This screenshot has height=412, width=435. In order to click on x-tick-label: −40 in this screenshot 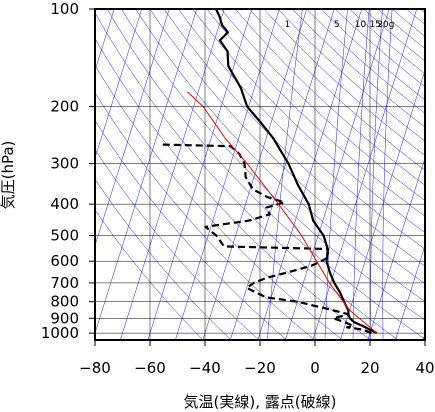, I will do `click(205, 368)`.